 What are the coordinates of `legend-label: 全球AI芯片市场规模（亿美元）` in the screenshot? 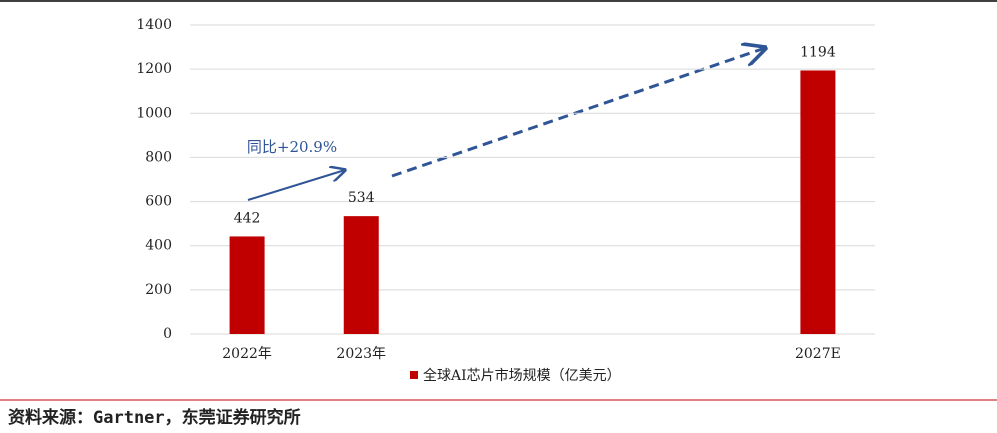 It's located at (522, 375).